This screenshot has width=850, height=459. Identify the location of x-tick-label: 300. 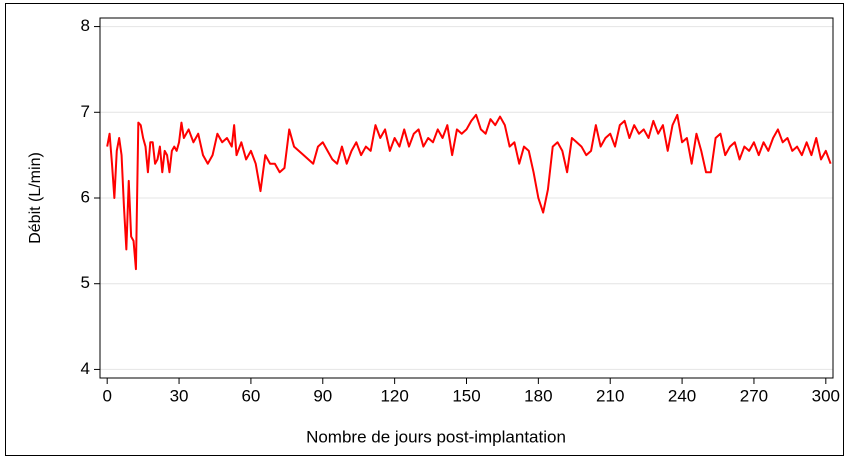
(826, 395).